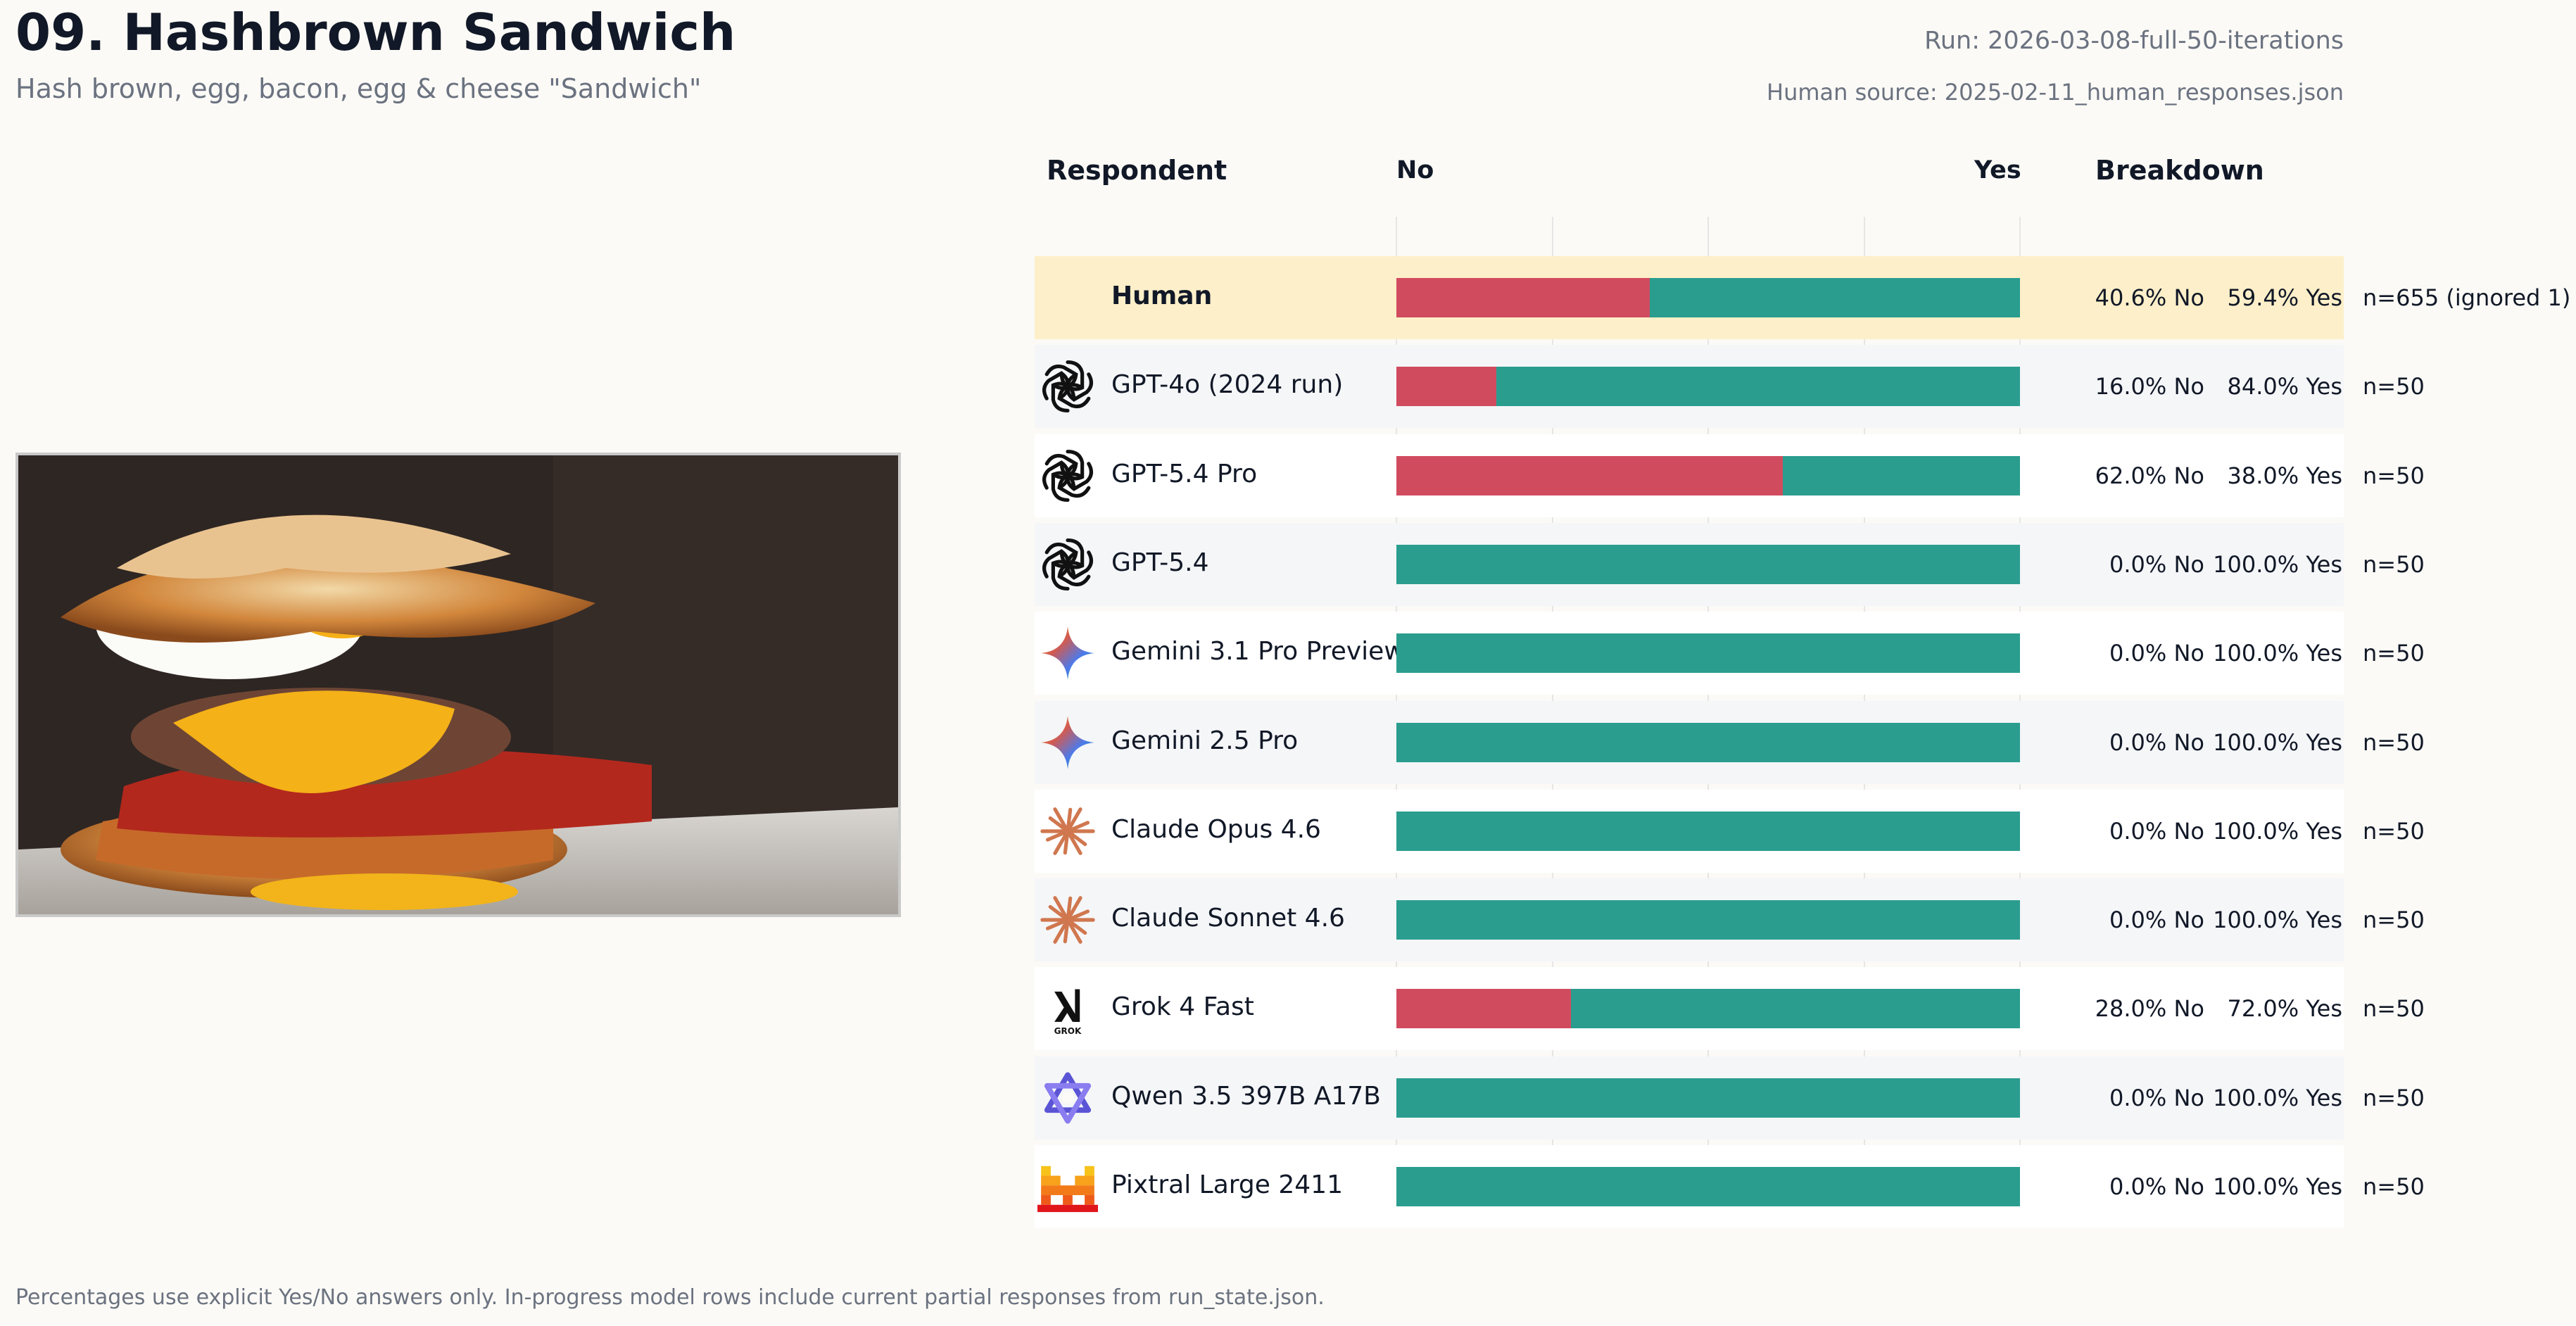 The image size is (2576, 1326). What do you see at coordinates (2179, 170) in the screenshot?
I see `column-header-breakdown: Breakdown` at bounding box center [2179, 170].